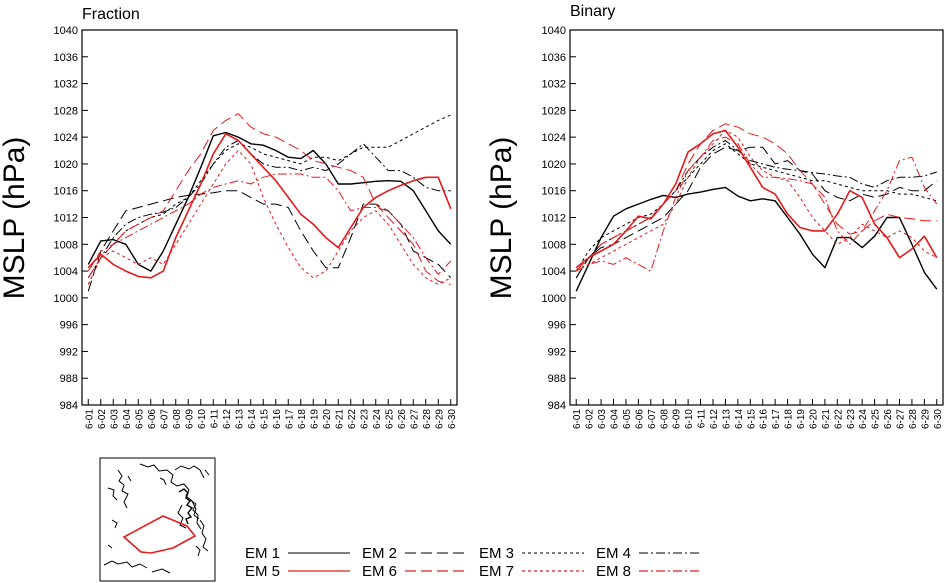 The image size is (945, 583). Describe the element at coordinates (114, 419) in the screenshot. I see `fraction-x-tick-label: 6-03` at that location.